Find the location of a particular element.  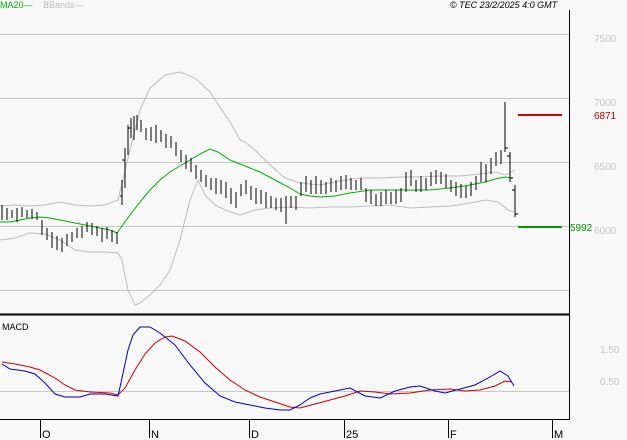

legend-ma20: MA20— is located at coordinates (16, 5).